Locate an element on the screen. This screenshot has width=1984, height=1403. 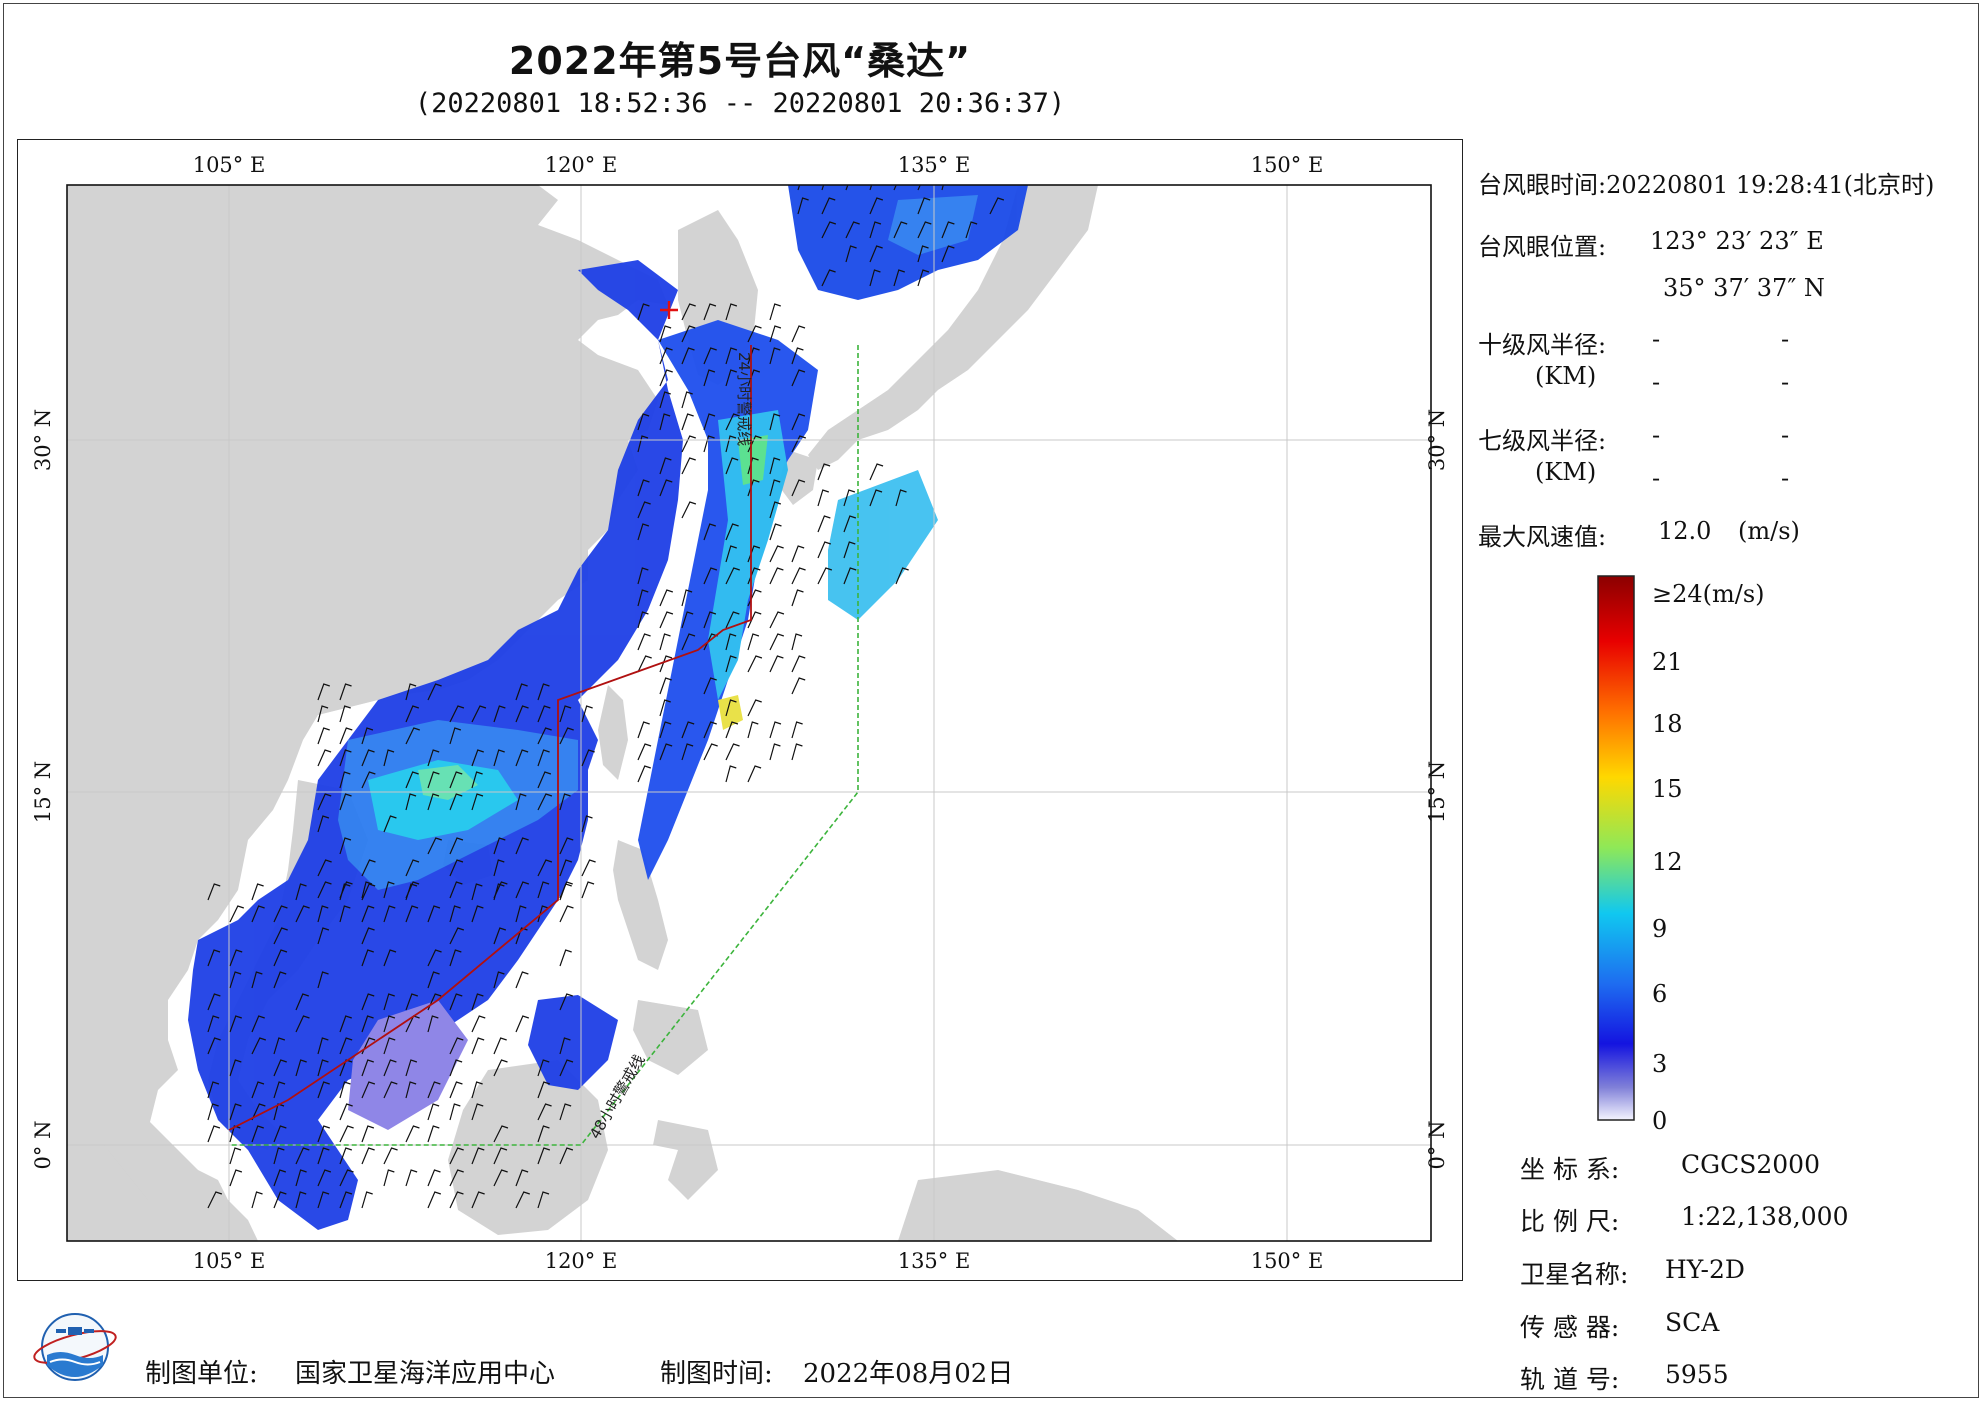
colorbar-label-max: ≥24(m/s) is located at coordinates (1708, 594).